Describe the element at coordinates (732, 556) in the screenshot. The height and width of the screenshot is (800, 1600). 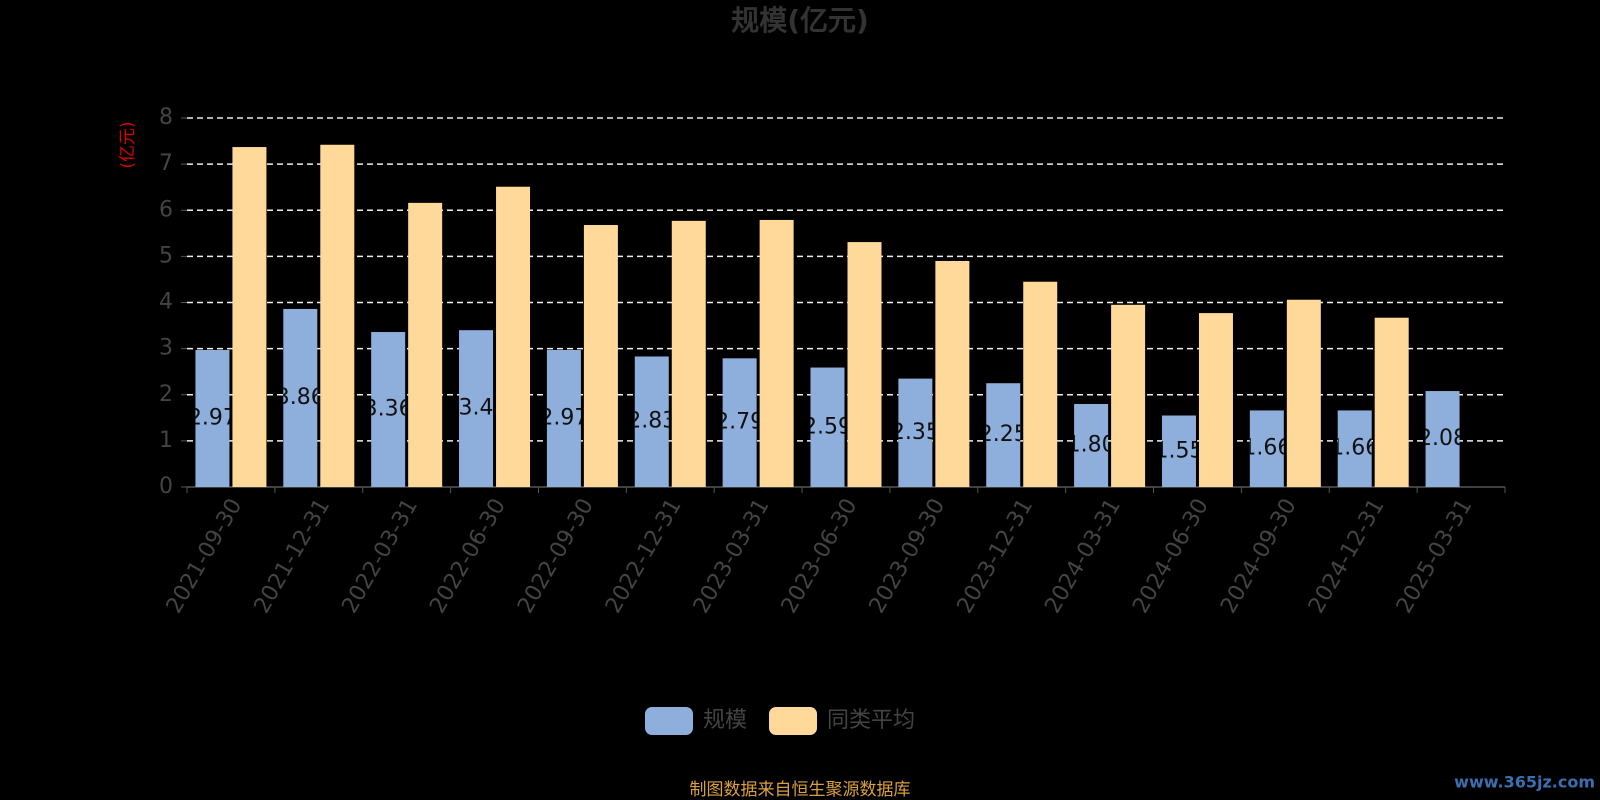
I see `x-tick-label: 2023-03-31` at that location.